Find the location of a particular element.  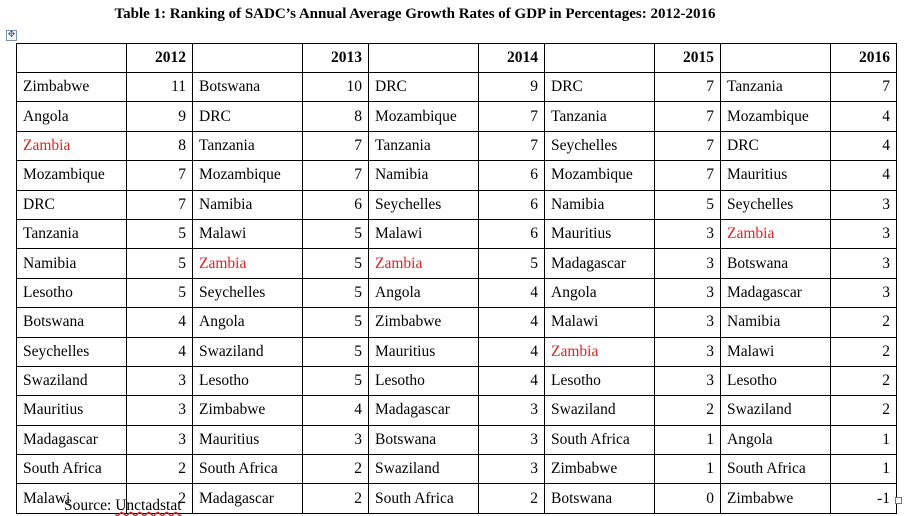

source-prefix: Source: is located at coordinates (90, 505).